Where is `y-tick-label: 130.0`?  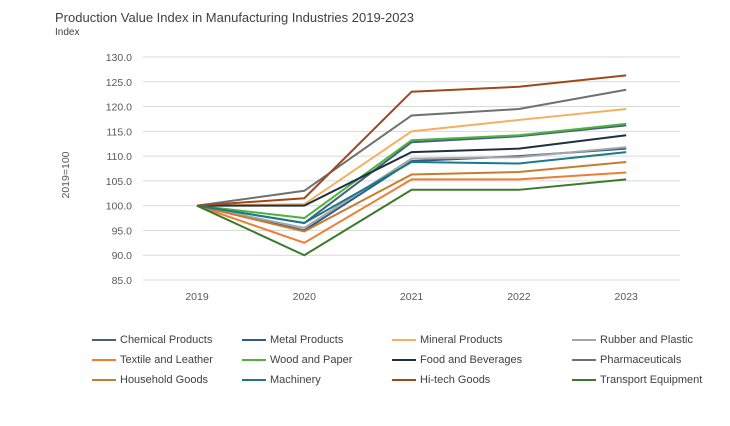
y-tick-label: 130.0 is located at coordinates (119, 58).